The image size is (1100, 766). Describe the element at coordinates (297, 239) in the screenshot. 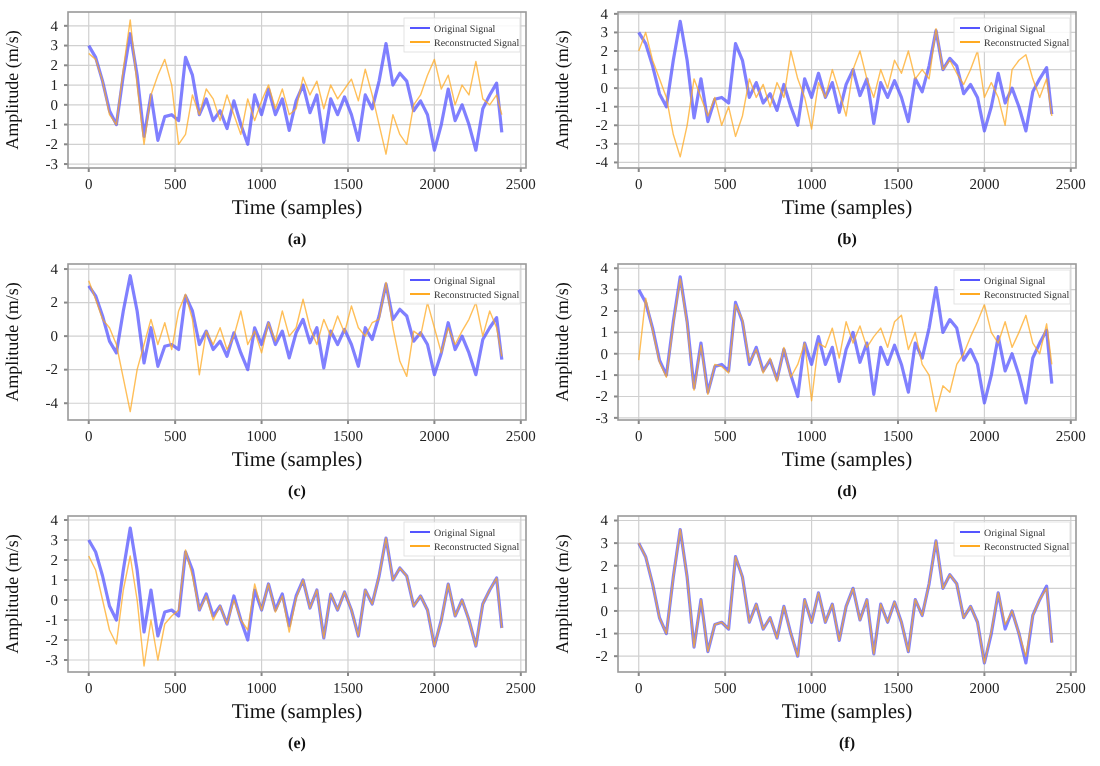

I see `text: (a)` at that location.